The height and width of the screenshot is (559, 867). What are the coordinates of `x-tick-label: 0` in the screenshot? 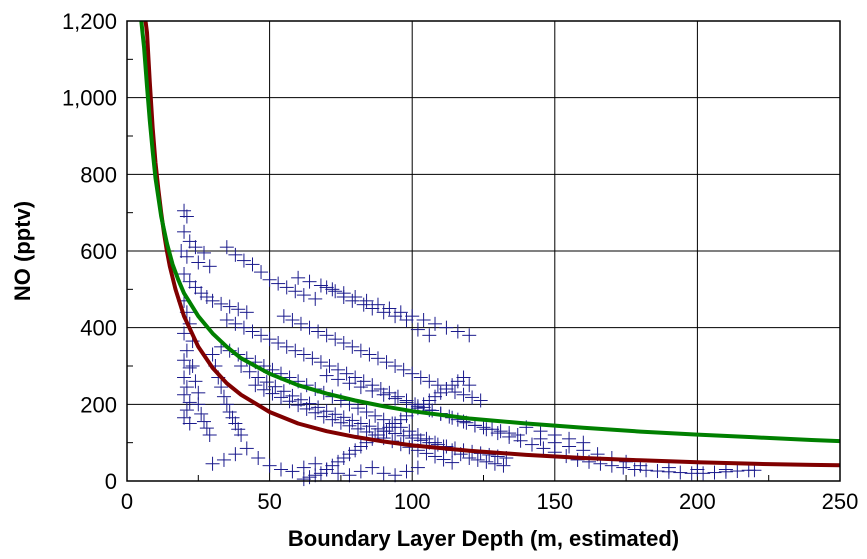 It's located at (127, 501).